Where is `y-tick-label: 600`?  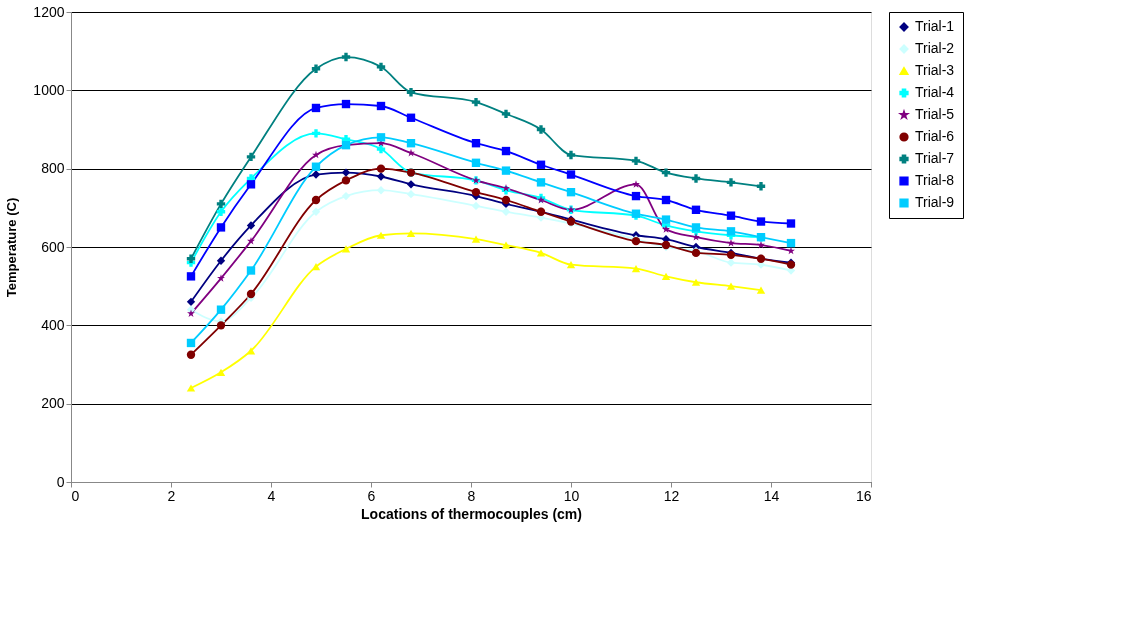
y-tick-label: 600 is located at coordinates (53, 246).